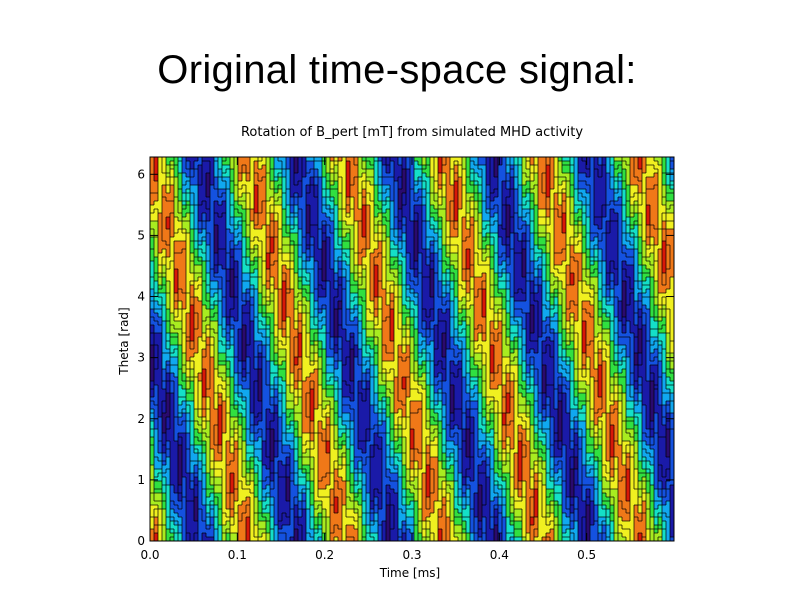 The width and height of the screenshot is (794, 595). Describe the element at coordinates (499, 555) in the screenshot. I see `x-tick-label: 0.4` at that location.